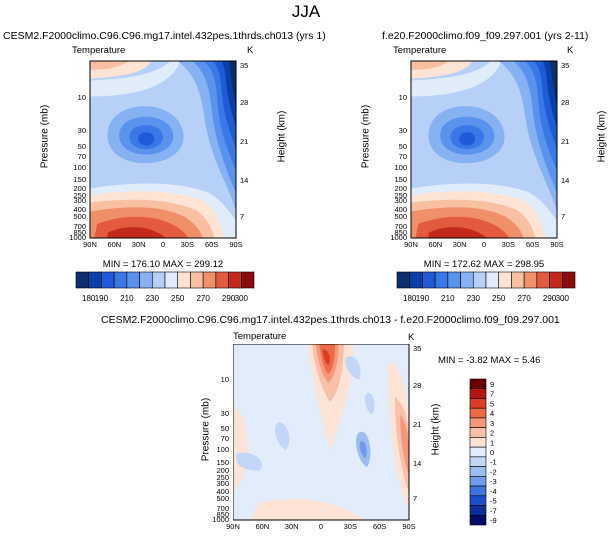 This screenshot has height=547, width=612. Describe the element at coordinates (436, 429) in the screenshot. I see `panel3-y2label: Height (km)` at that location.